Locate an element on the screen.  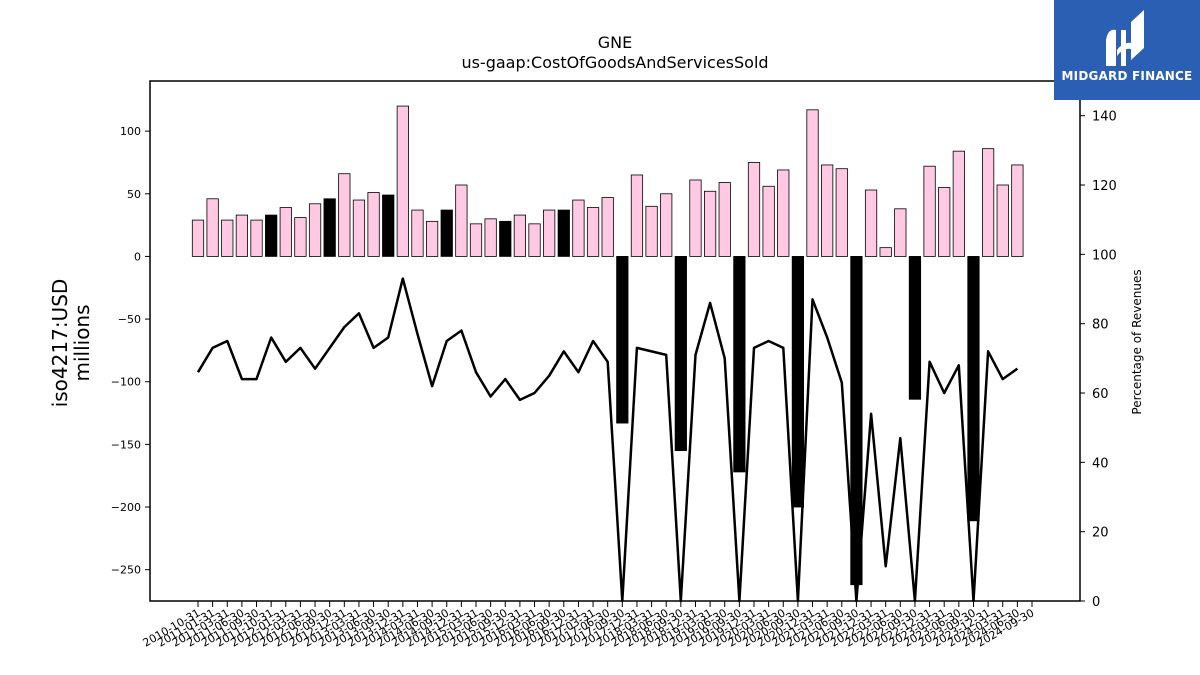
y-tick-label: 100 is located at coordinates (130, 131).